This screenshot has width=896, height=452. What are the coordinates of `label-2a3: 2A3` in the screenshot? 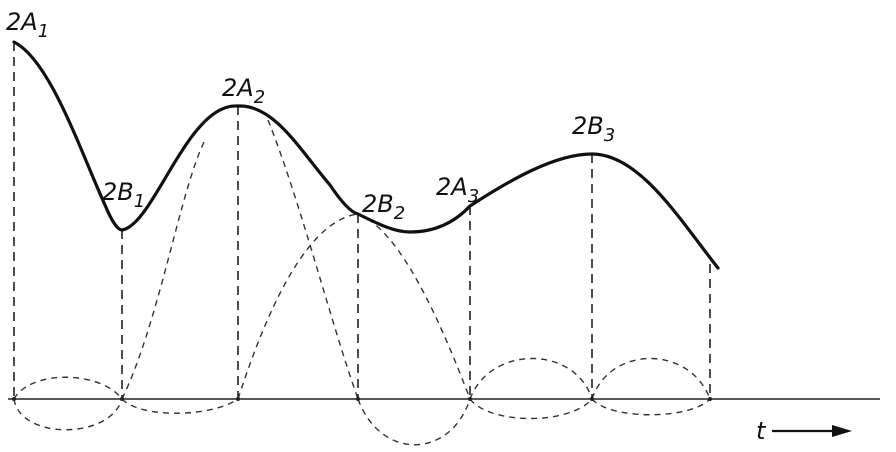 It's located at (457, 190).